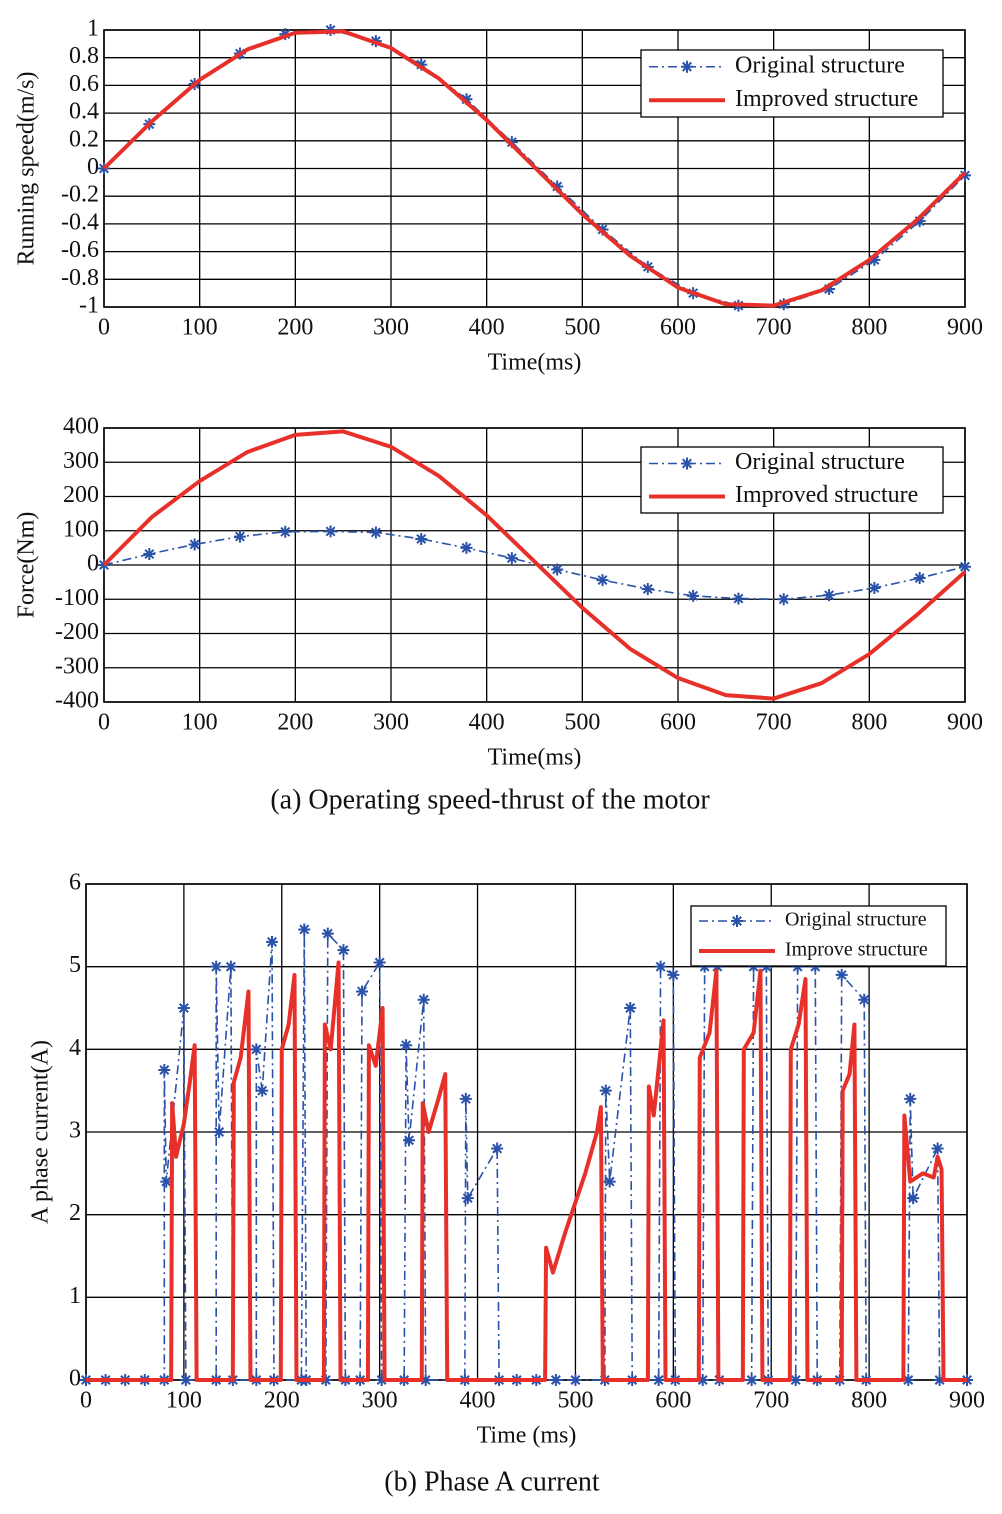  What do you see at coordinates (80, 278) in the screenshot?
I see `y-tick-label: -0.8` at bounding box center [80, 278].